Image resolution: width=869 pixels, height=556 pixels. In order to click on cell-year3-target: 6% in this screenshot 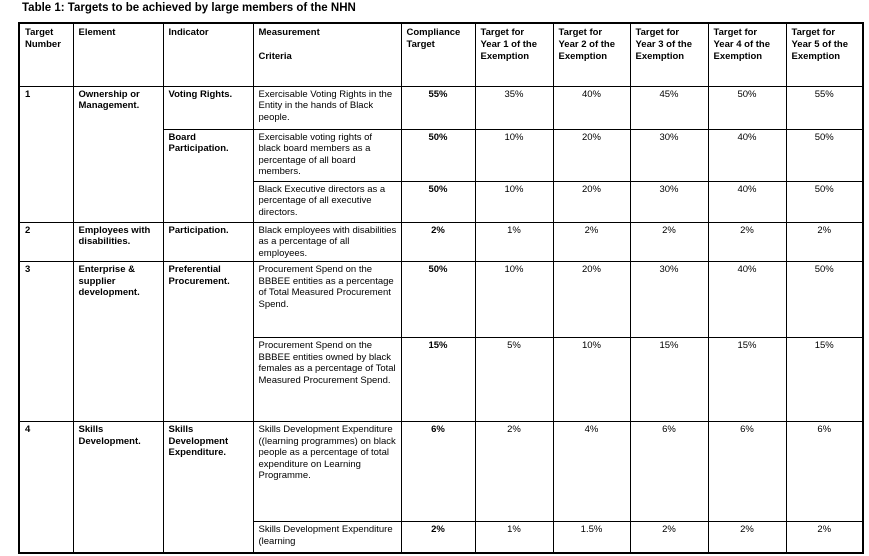, I will do `click(669, 471)`.